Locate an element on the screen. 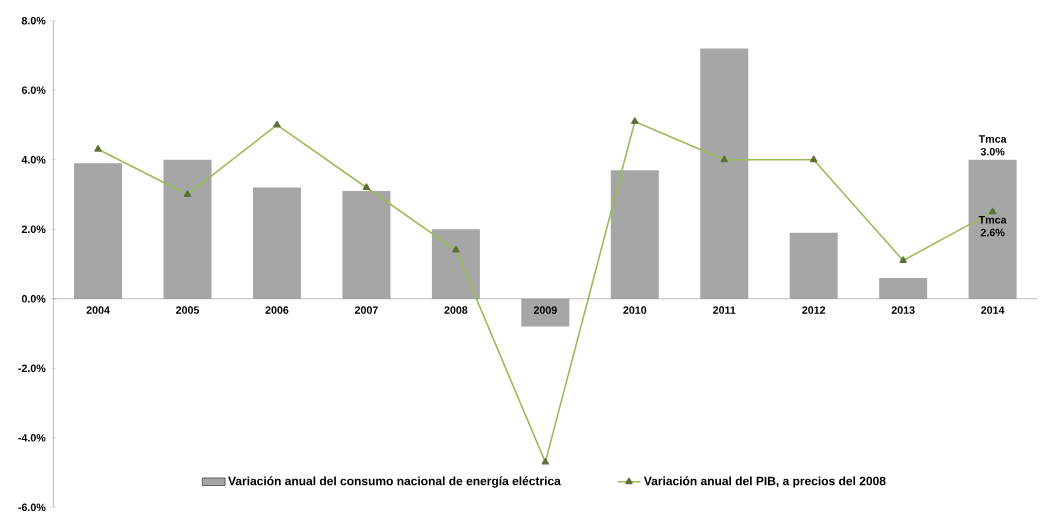 The height and width of the screenshot is (514, 1045). x-tick-label: 2009 is located at coordinates (545, 310).